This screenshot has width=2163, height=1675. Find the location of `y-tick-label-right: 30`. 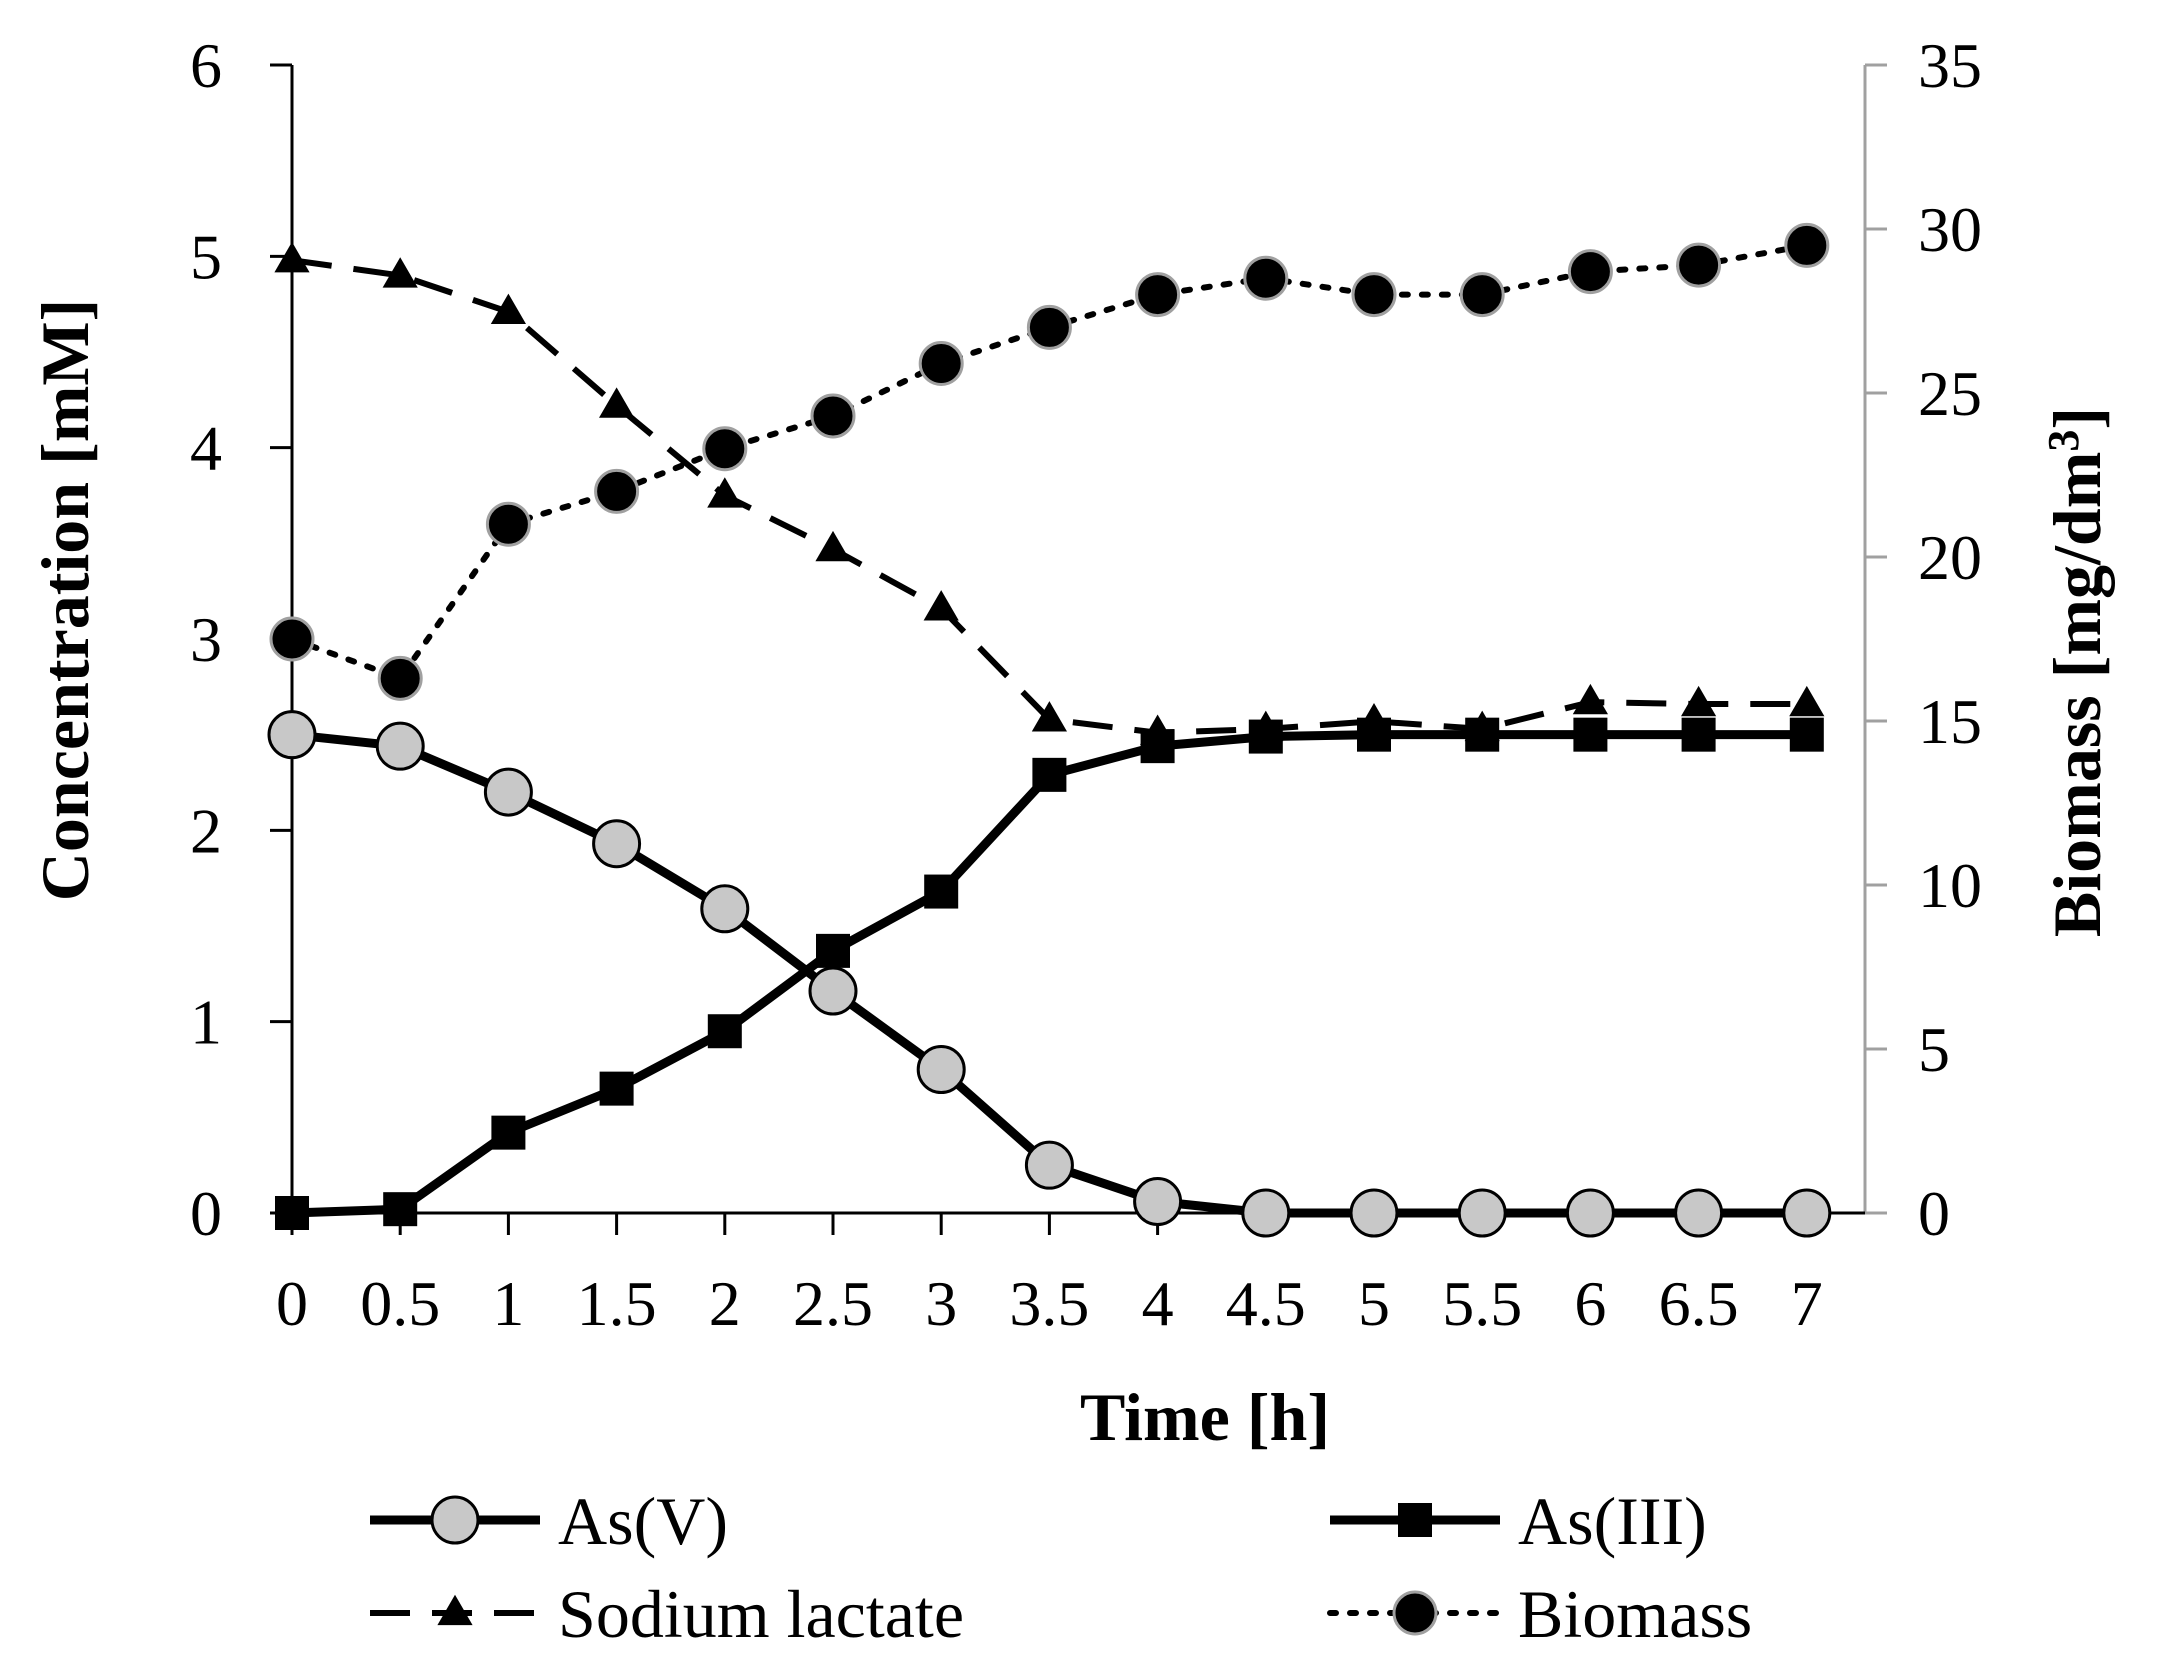

y-tick-label-right: 30 is located at coordinates (1950, 229).